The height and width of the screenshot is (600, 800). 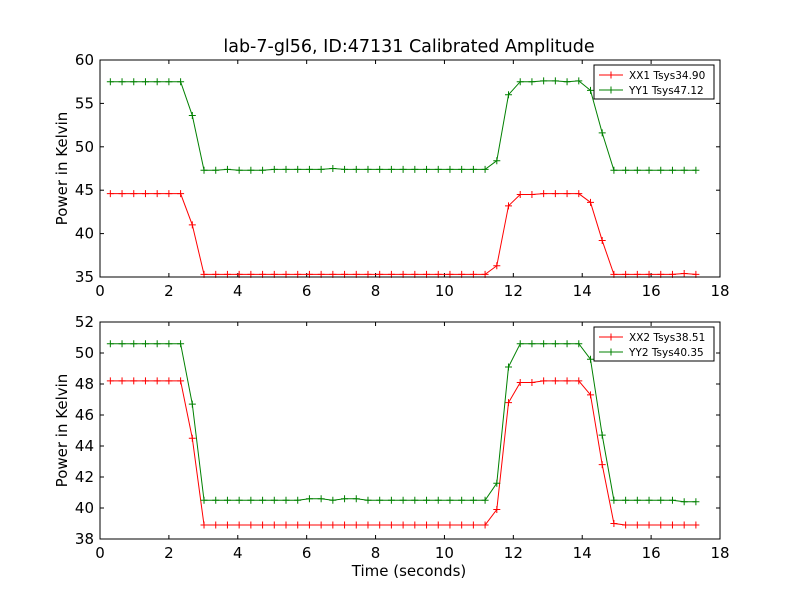 I want to click on y-tick-label: 52, so click(x=84, y=322).